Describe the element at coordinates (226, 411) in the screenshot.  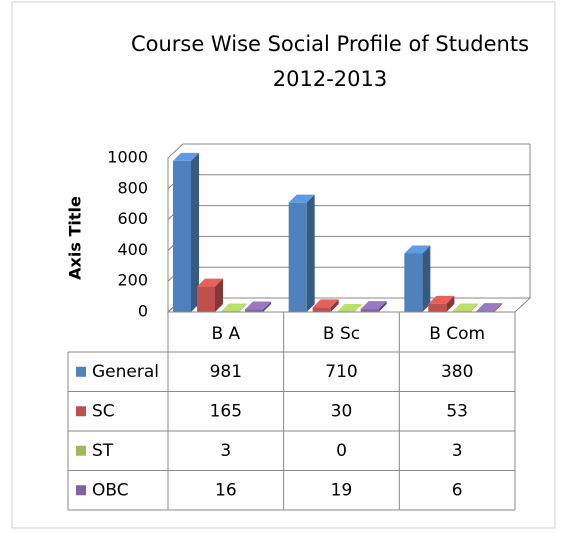
I see `table-value: 165` at that location.